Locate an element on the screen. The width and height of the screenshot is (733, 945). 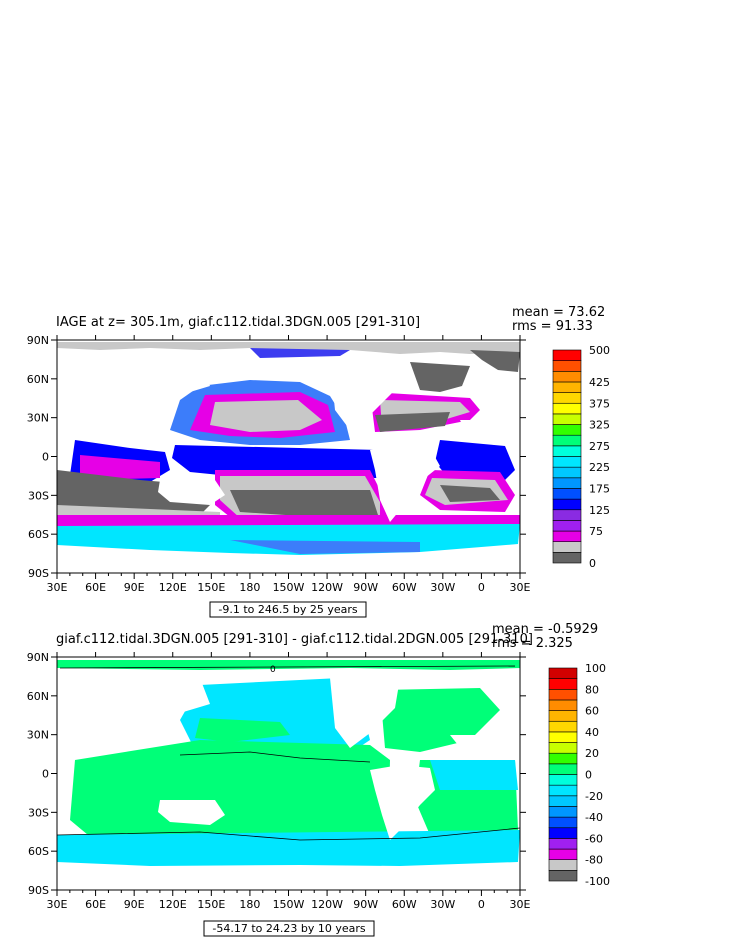
field-satl-dark is located at coordinates (470, 493).